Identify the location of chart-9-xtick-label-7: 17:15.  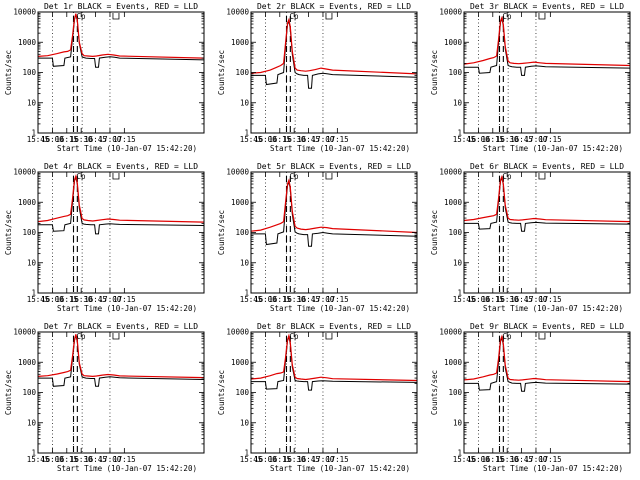
(550, 459).